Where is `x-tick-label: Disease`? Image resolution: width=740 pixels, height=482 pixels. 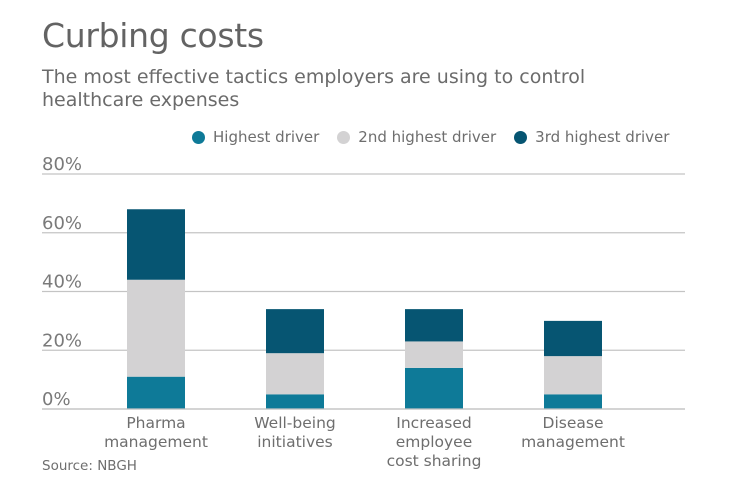 x-tick-label: Disease is located at coordinates (573, 423).